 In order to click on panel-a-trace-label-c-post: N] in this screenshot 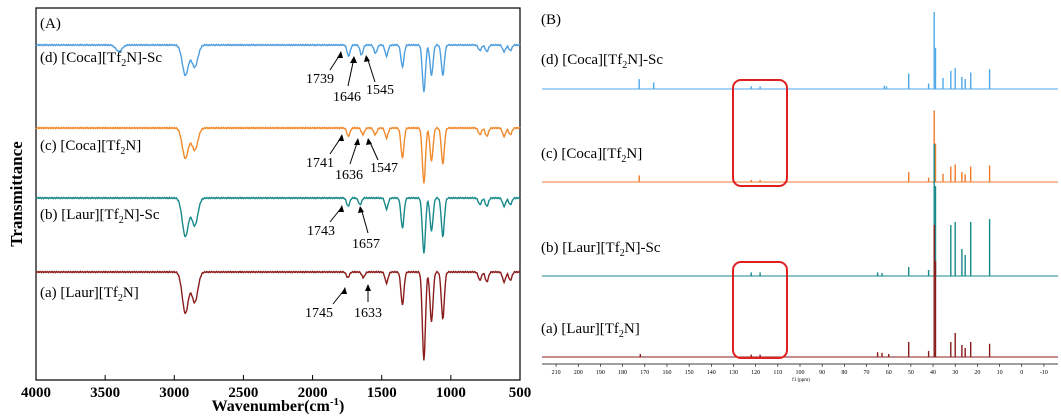, I will do `click(133, 146)`.